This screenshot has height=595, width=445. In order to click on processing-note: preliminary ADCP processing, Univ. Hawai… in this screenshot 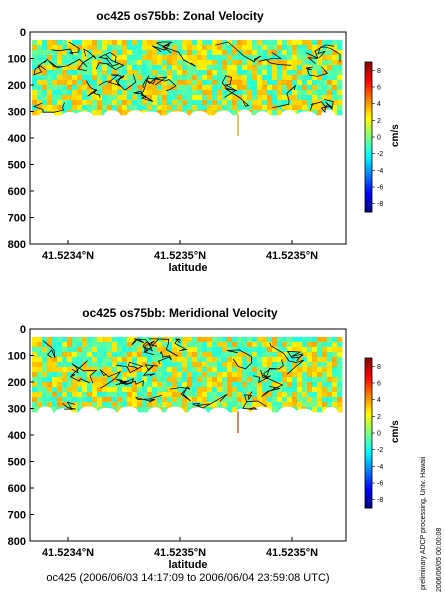, I will do `click(423, 523)`.